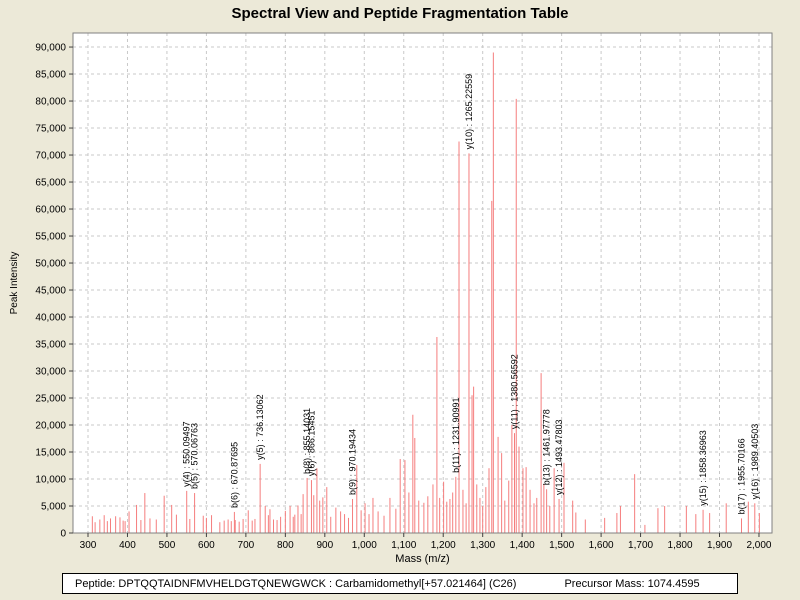 Image resolution: width=800 pixels, height=600 pixels. Describe the element at coordinates (50, 48) in the screenshot. I see `y-tick-label: 90,000` at that location.